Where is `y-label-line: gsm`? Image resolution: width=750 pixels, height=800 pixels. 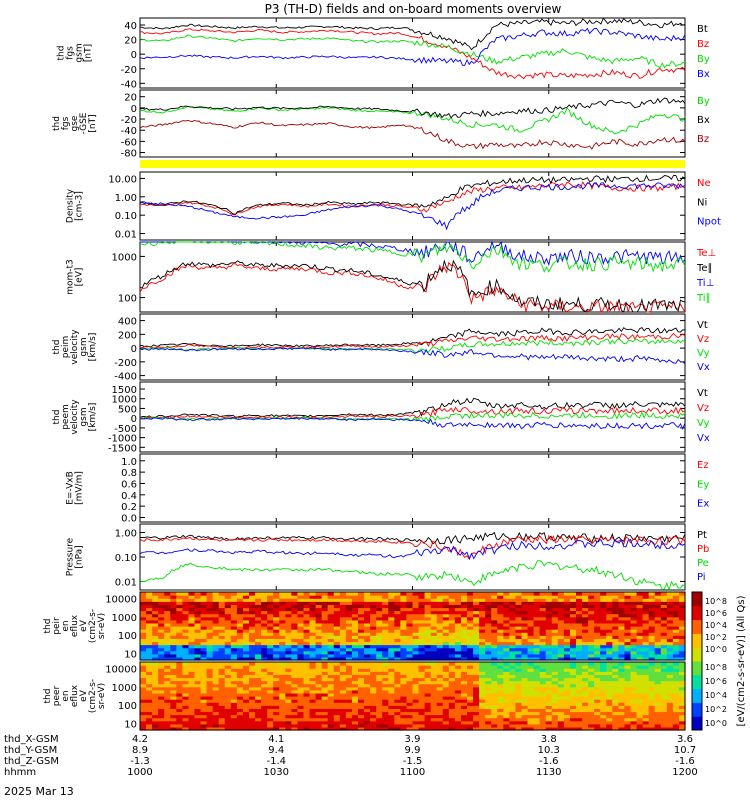 y-label-line: gsm is located at coordinates (80, 52).